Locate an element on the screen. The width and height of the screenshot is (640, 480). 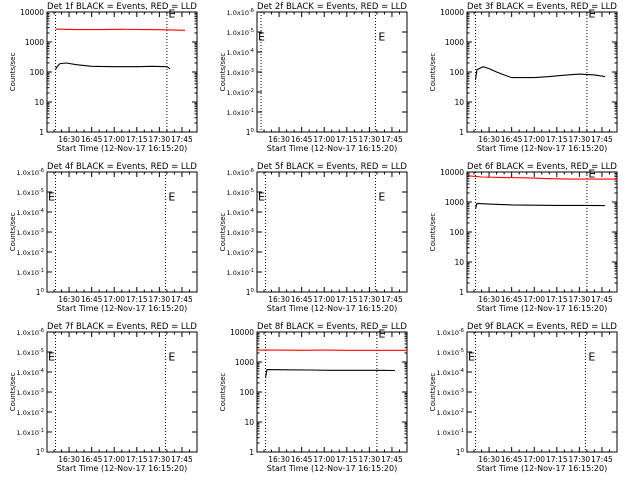
series-events-line is located at coordinates (330, 373).